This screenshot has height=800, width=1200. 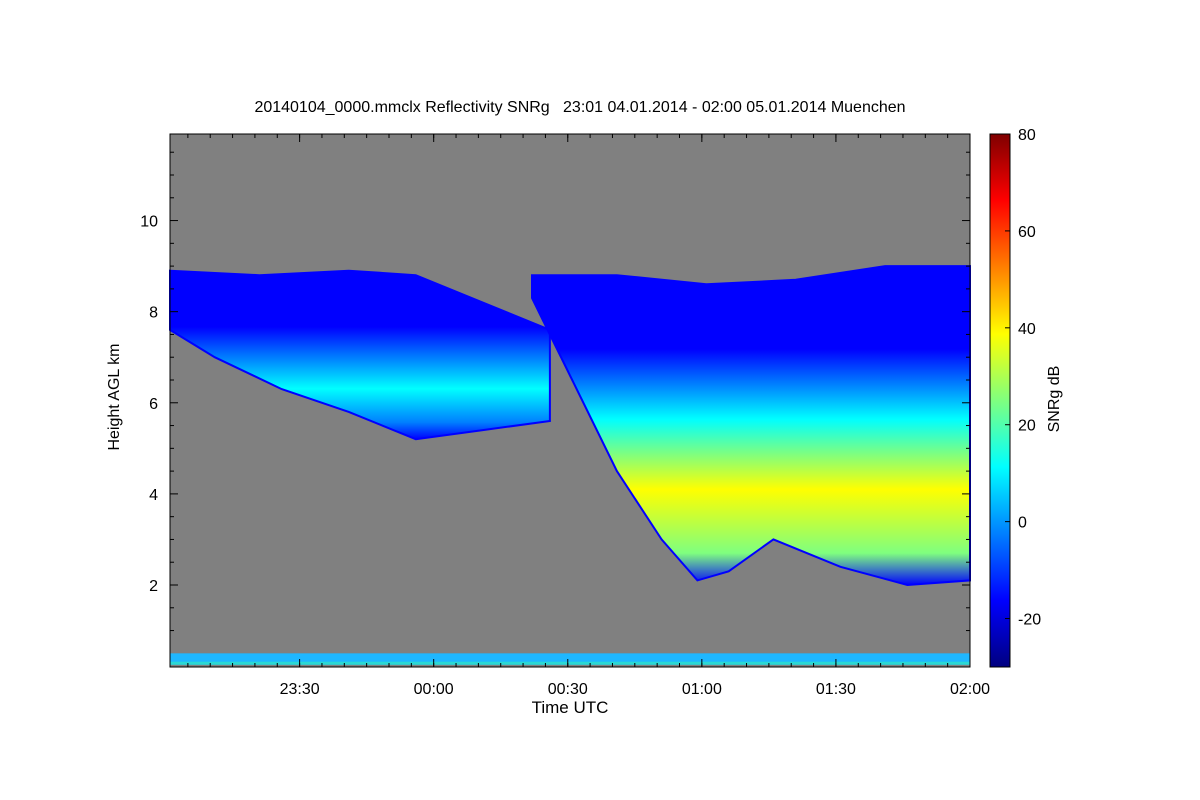 I want to click on x-axis-label: Time UTC, so click(x=570, y=707).